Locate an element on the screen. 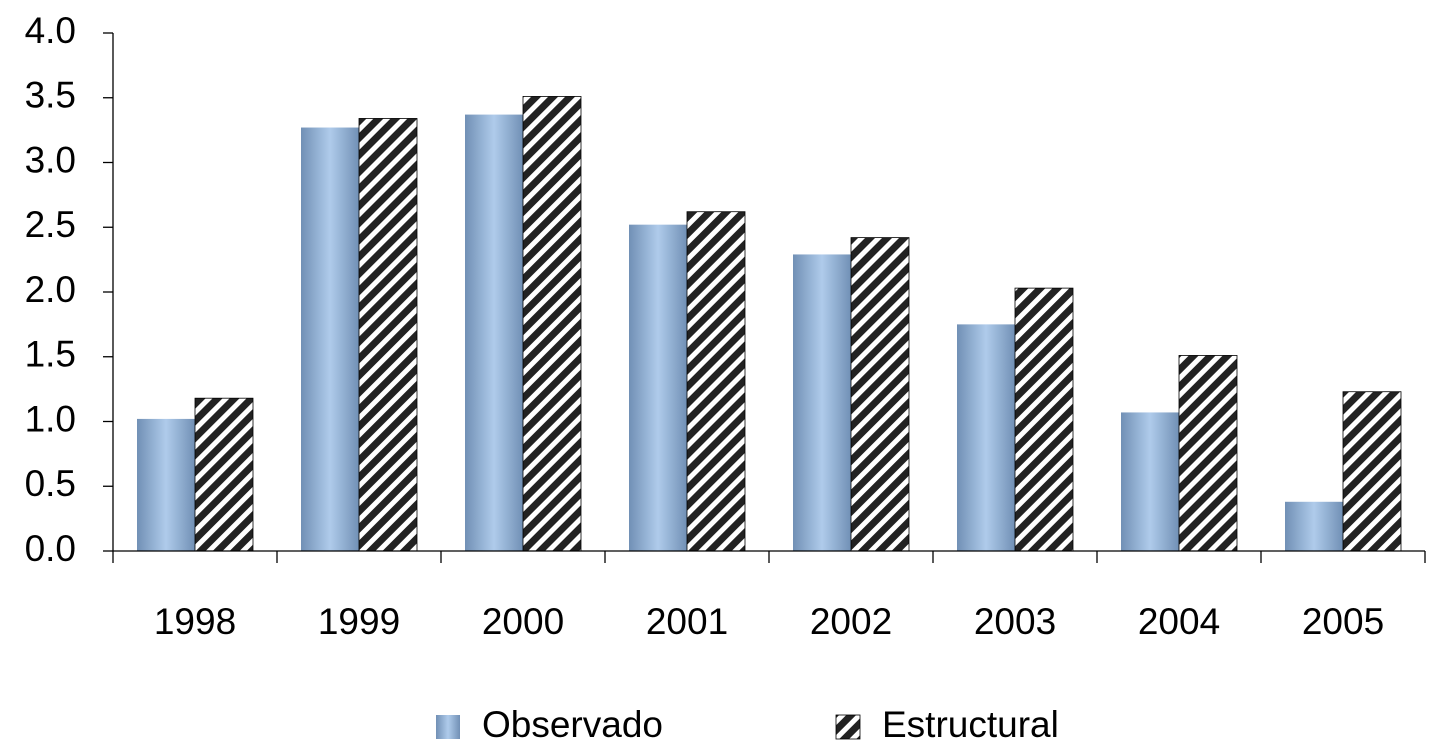  x-tick-label: 2003 is located at coordinates (1015, 621).